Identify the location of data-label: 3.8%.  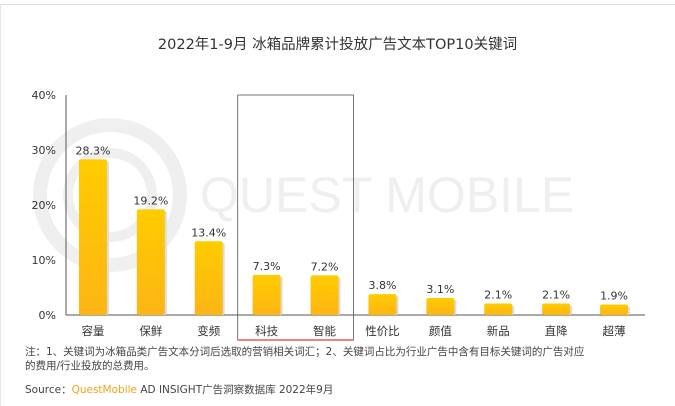
(382, 285).